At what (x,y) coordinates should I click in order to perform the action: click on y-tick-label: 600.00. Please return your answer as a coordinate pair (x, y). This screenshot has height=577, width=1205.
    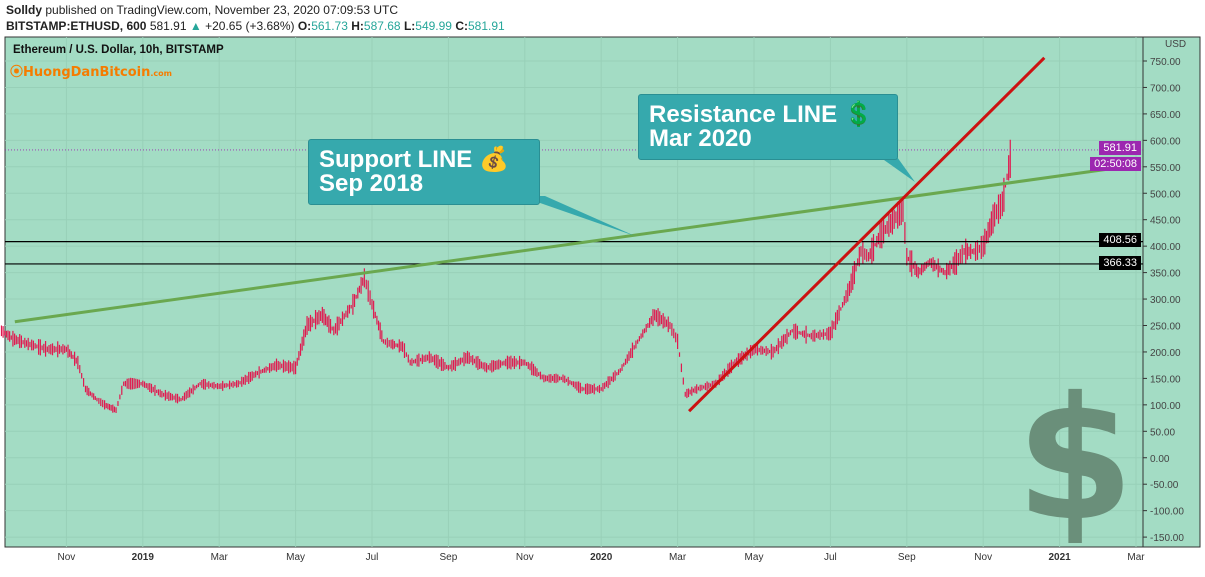
    Looking at the image, I should click on (1165, 141).